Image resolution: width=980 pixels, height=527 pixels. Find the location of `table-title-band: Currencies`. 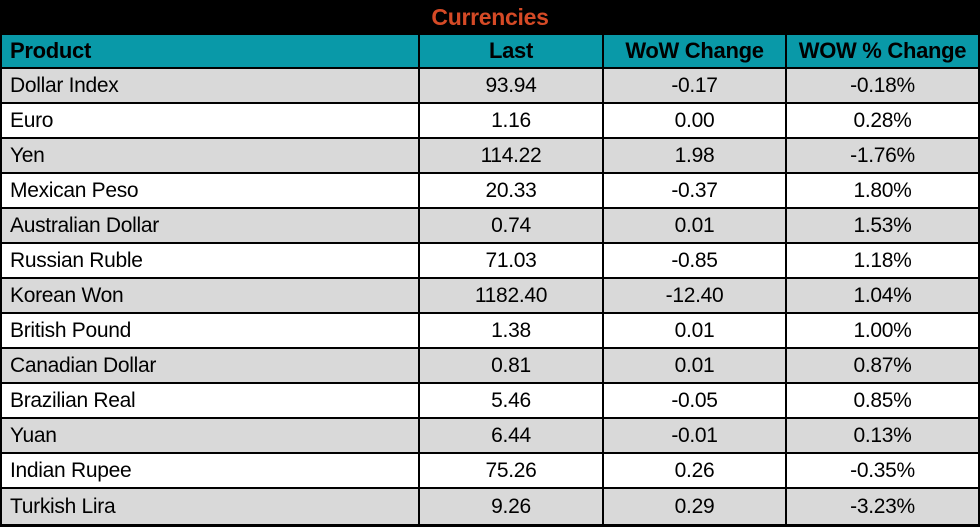

table-title-band: Currencies is located at coordinates (490, 17).